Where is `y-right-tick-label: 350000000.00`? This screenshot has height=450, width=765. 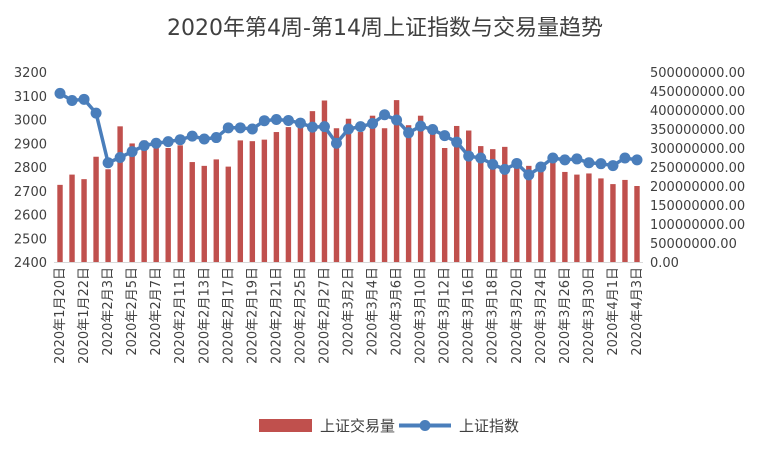
y-right-tick-label: 350000000.00 is located at coordinates (697, 130).